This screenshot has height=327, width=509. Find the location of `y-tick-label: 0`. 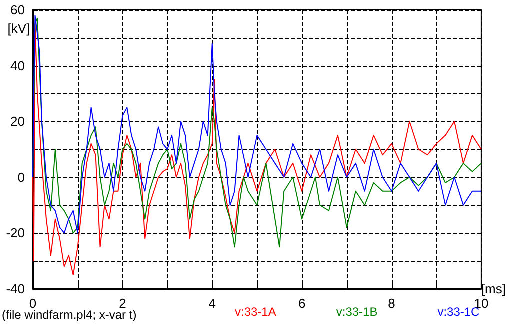

y-tick-label: 0 is located at coordinates (21, 177).